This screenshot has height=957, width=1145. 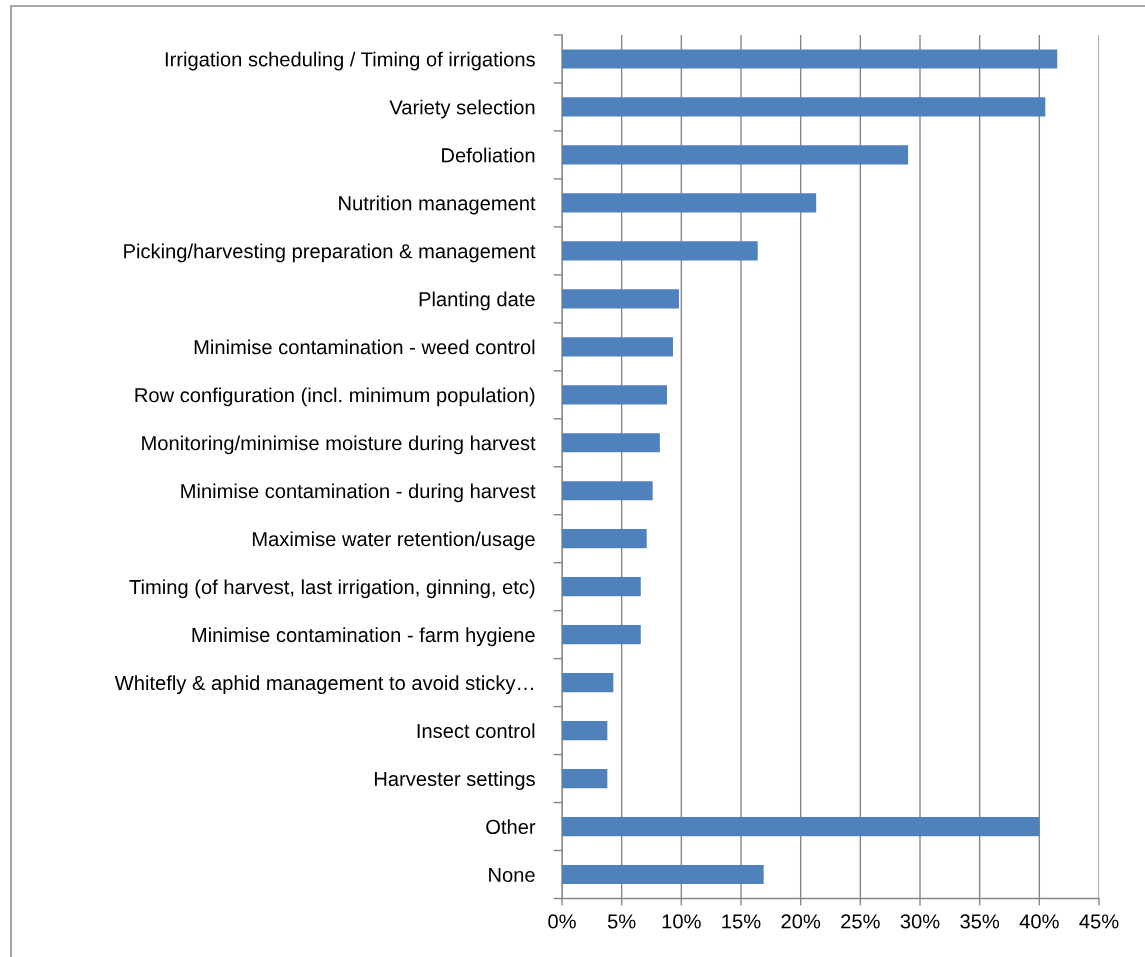 I want to click on x-tick-label: 35%, so click(x=980, y=921).